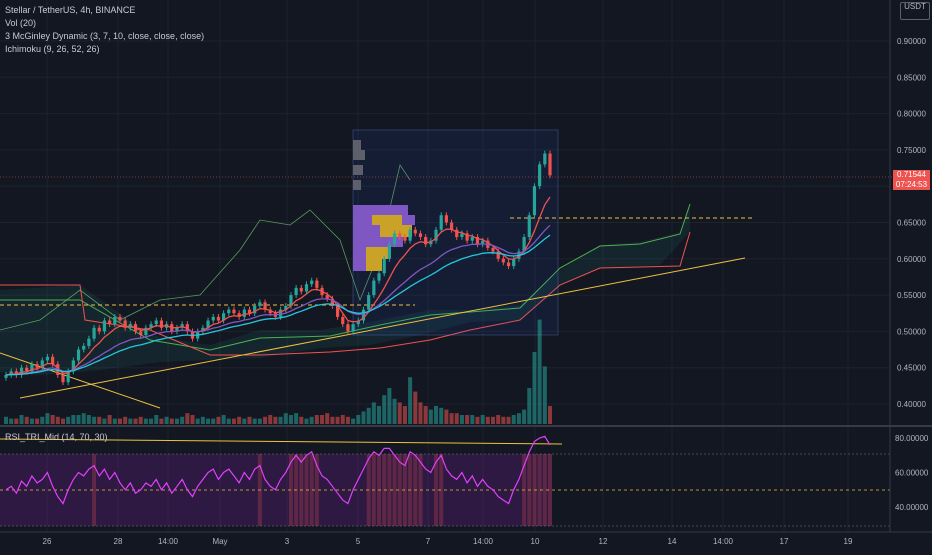 This screenshot has height=555, width=932. Describe the element at coordinates (278, 371) in the screenshot. I see `volume-bars` at that location.